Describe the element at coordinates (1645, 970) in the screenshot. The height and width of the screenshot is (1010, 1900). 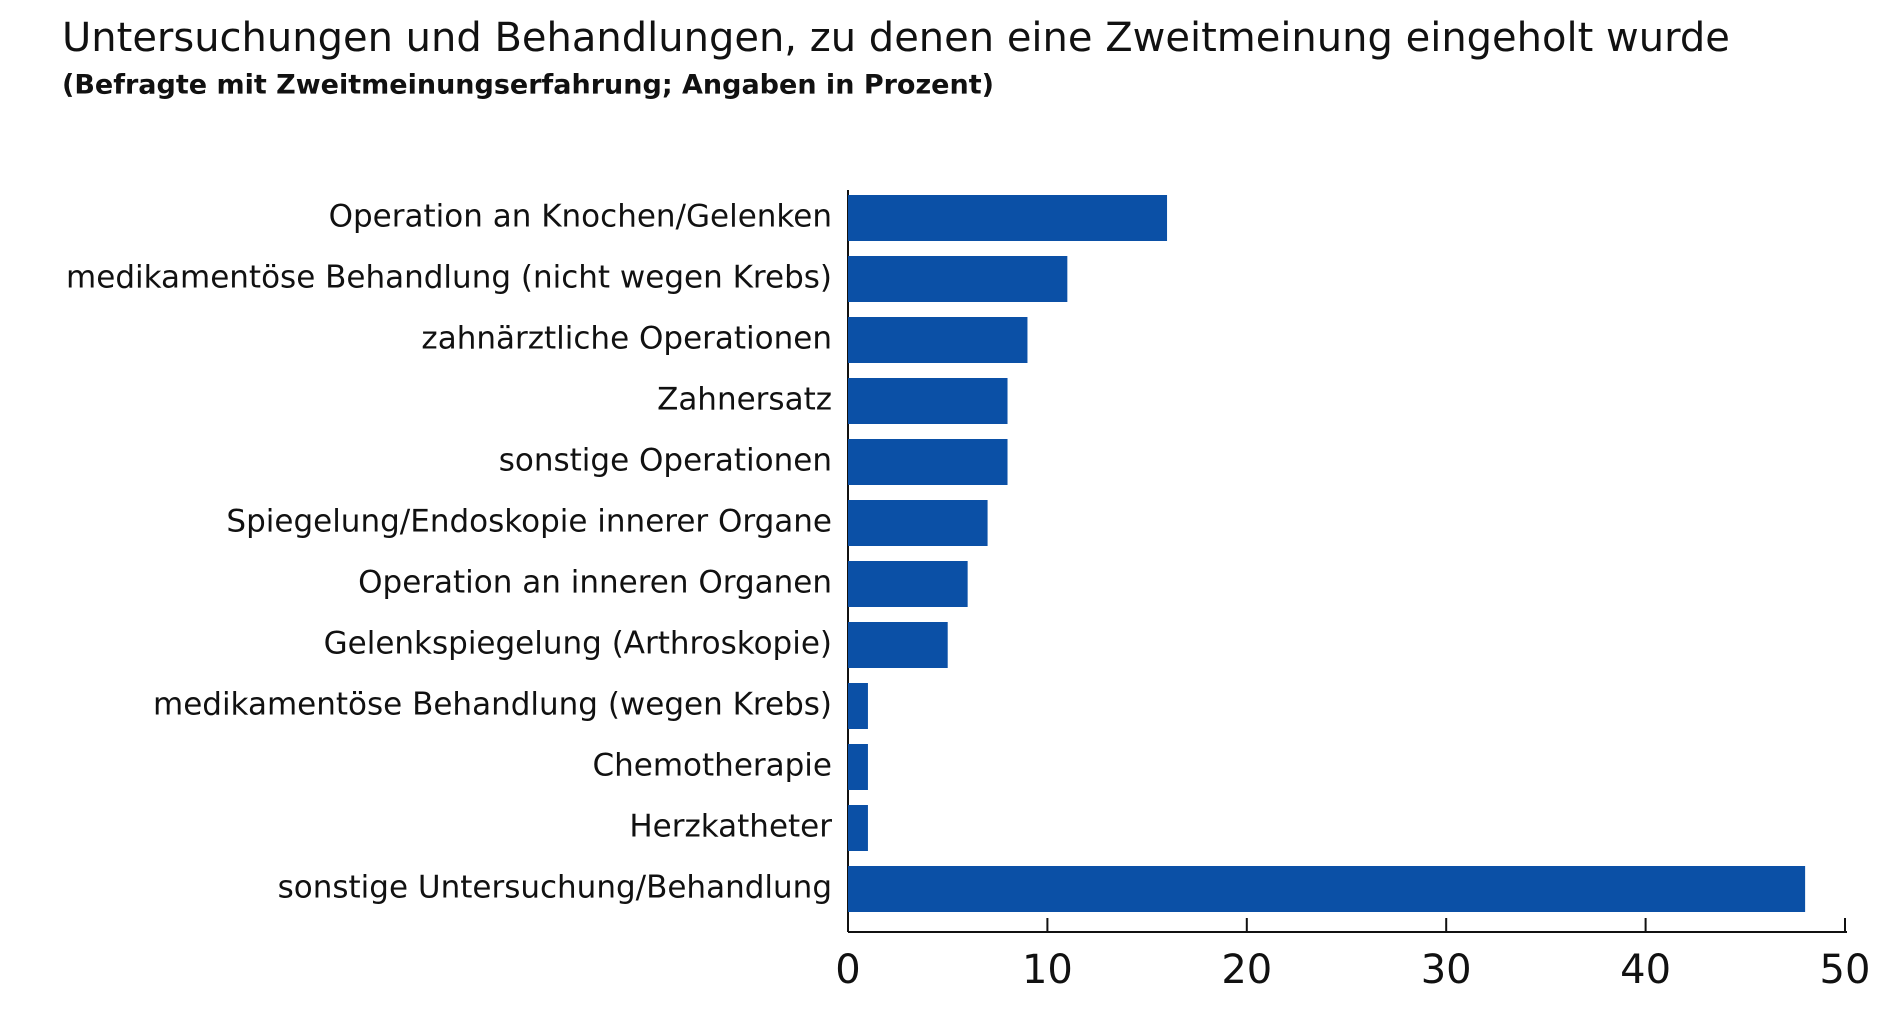
I see `x-tick-label: 40` at that location.